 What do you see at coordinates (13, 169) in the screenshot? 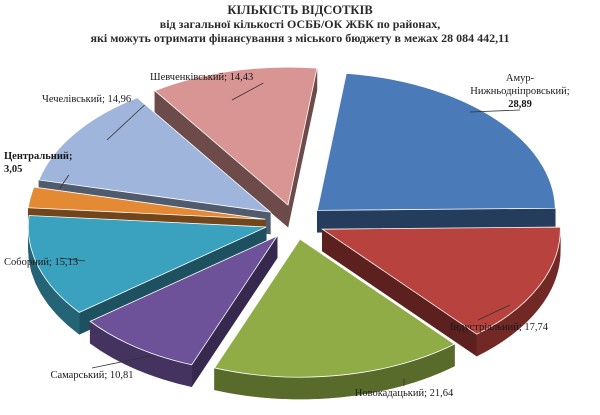
I see `slice-label-text-6-2: 3,05` at bounding box center [13, 169].